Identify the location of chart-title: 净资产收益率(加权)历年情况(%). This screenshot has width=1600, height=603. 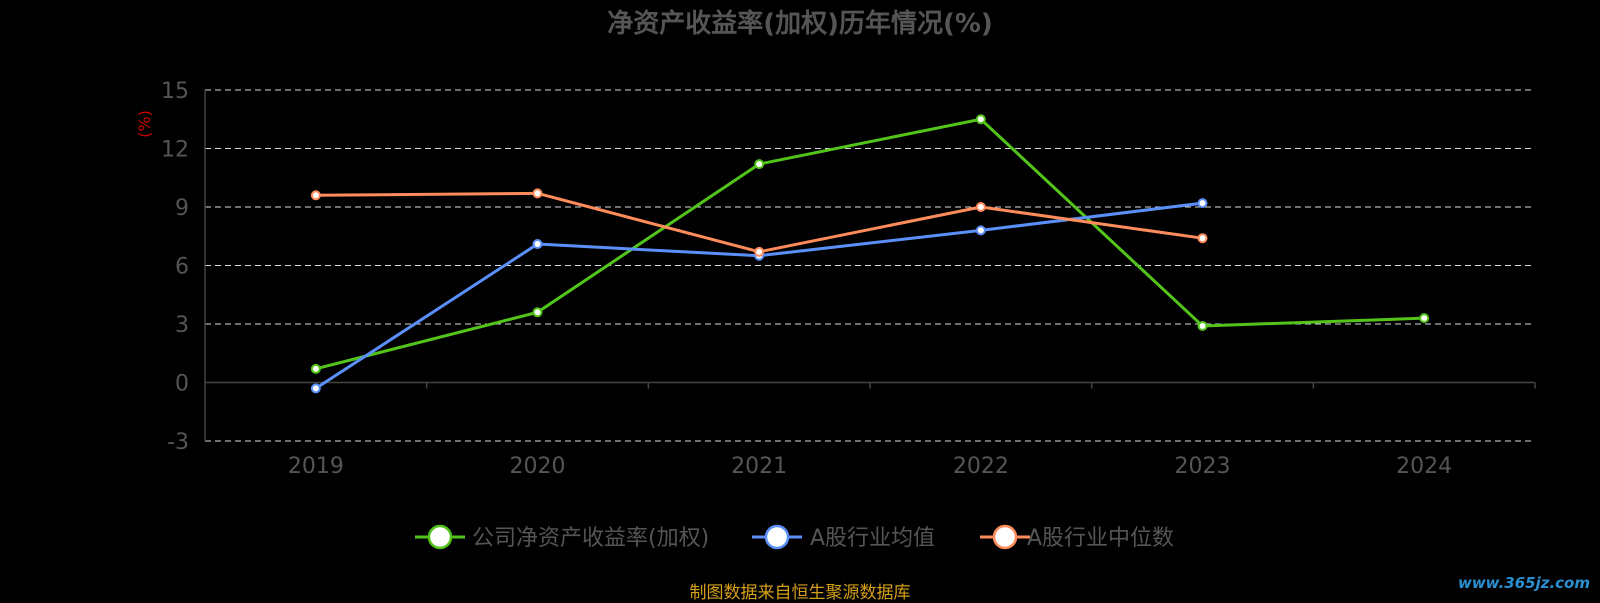
(800, 23).